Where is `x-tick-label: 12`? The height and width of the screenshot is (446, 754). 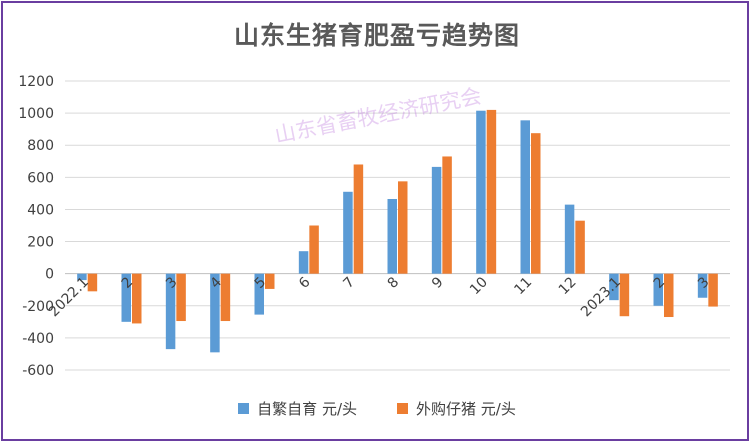 x-tick-label: 12 is located at coordinates (568, 286).